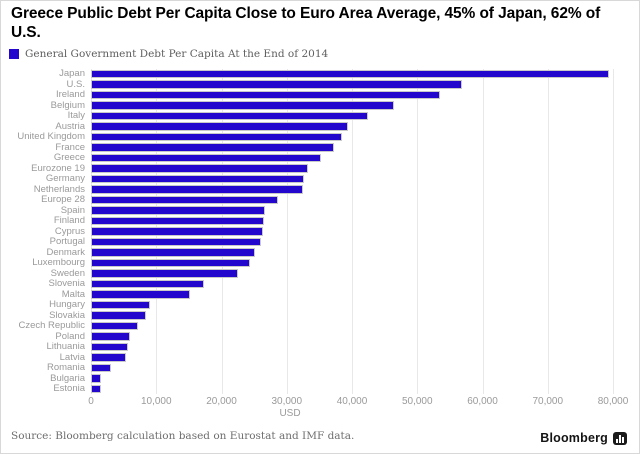 This screenshot has width=640, height=454. I want to click on category-label: Bulgaria, so click(67, 378).